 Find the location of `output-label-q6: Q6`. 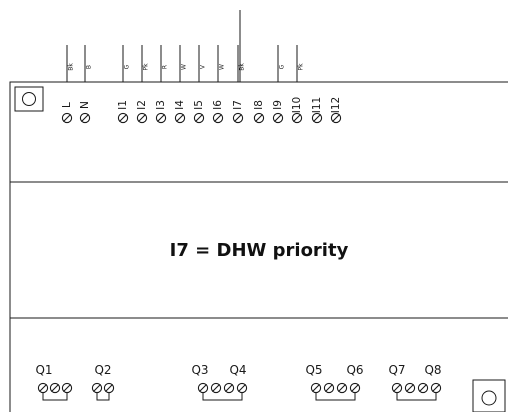

output-label-q6: Q6 is located at coordinates (354, 370).